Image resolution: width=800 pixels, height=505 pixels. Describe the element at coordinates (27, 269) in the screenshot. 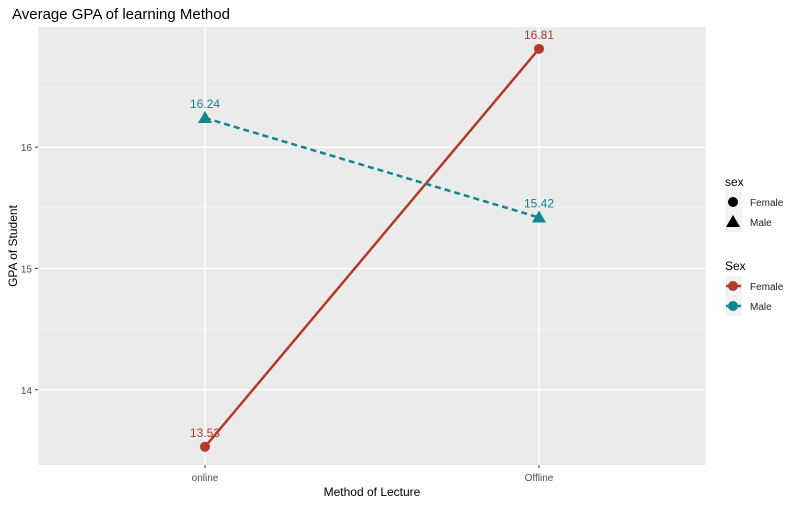

I see `y-tick-label: 15` at that location.